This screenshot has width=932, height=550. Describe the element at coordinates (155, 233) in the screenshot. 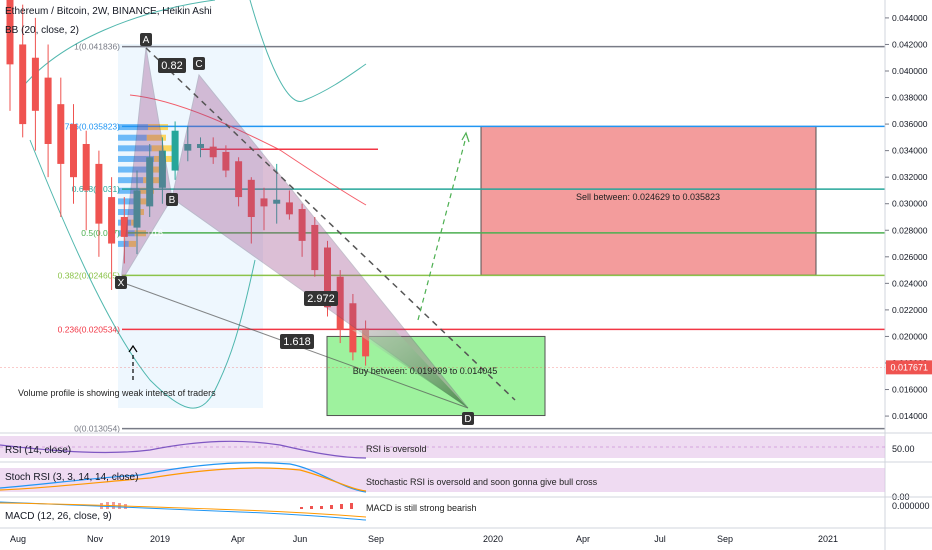

I see `fib-label-overlay: 016` at that location.